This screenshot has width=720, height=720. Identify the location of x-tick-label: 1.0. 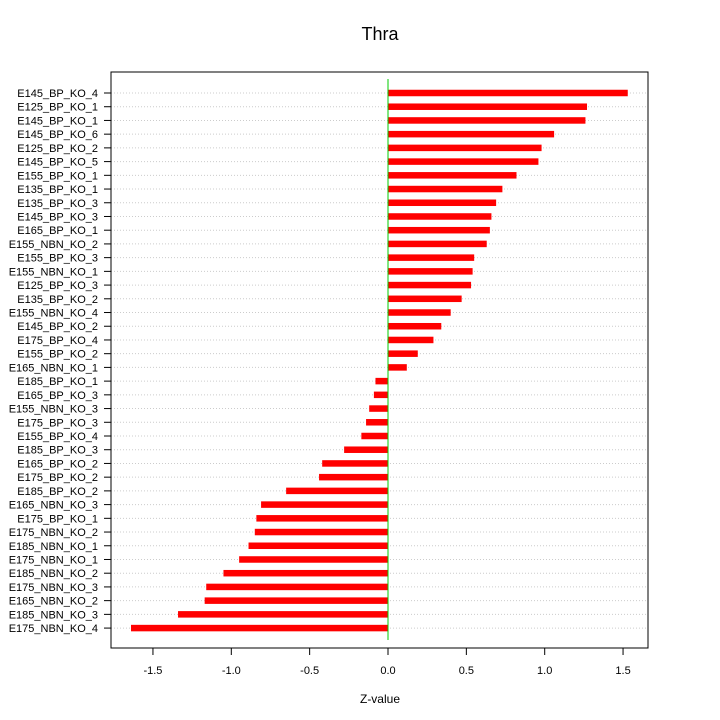
(544, 671).